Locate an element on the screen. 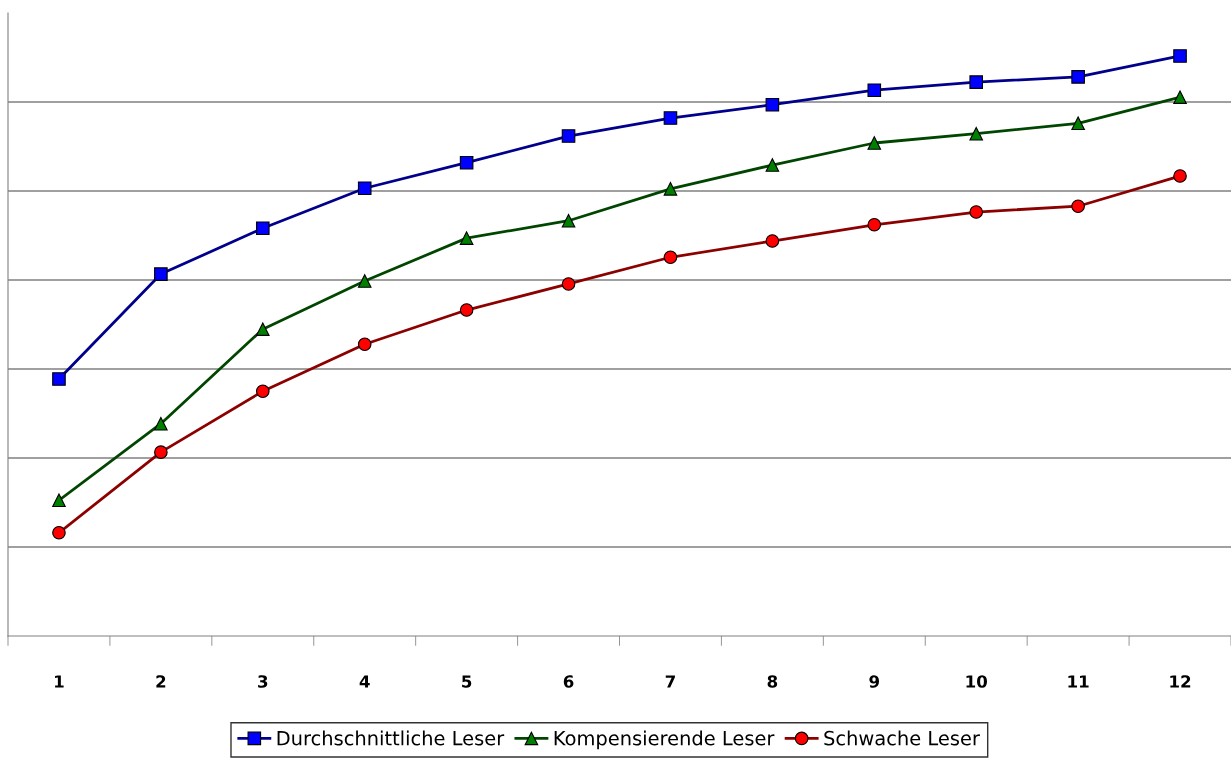 The height and width of the screenshot is (759, 1231). x-tick-label: 2 is located at coordinates (161, 681).